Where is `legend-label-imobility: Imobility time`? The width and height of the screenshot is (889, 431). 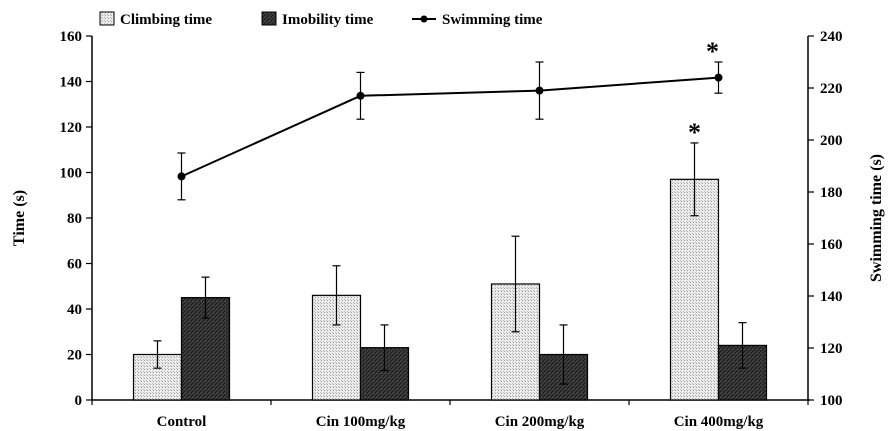
legend-label-imobility: Imobility time is located at coordinates (328, 20).